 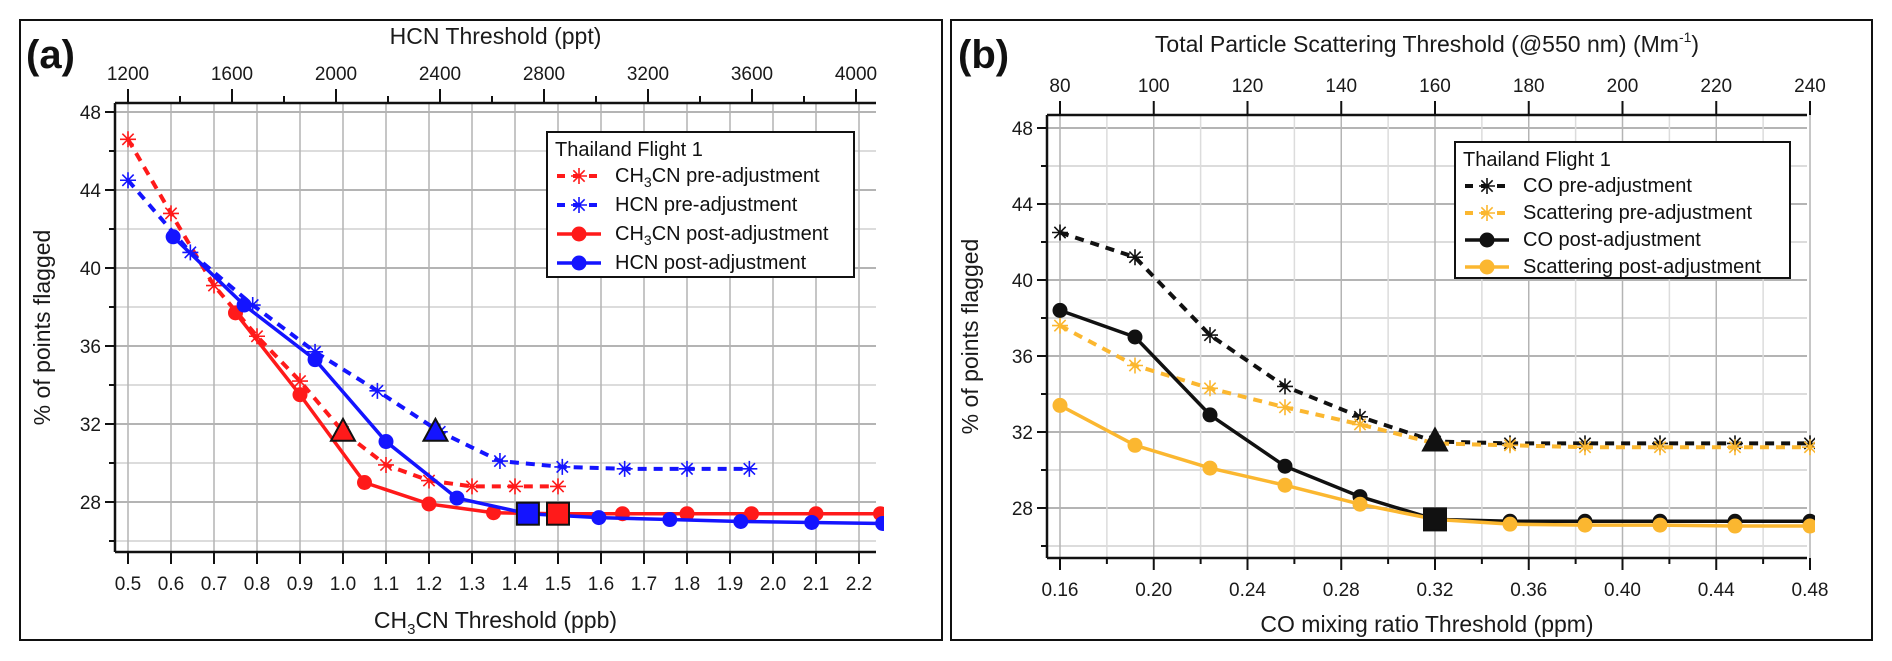 What do you see at coordinates (214, 584) in the screenshot?
I see `x-tick-label: 0.7` at bounding box center [214, 584].